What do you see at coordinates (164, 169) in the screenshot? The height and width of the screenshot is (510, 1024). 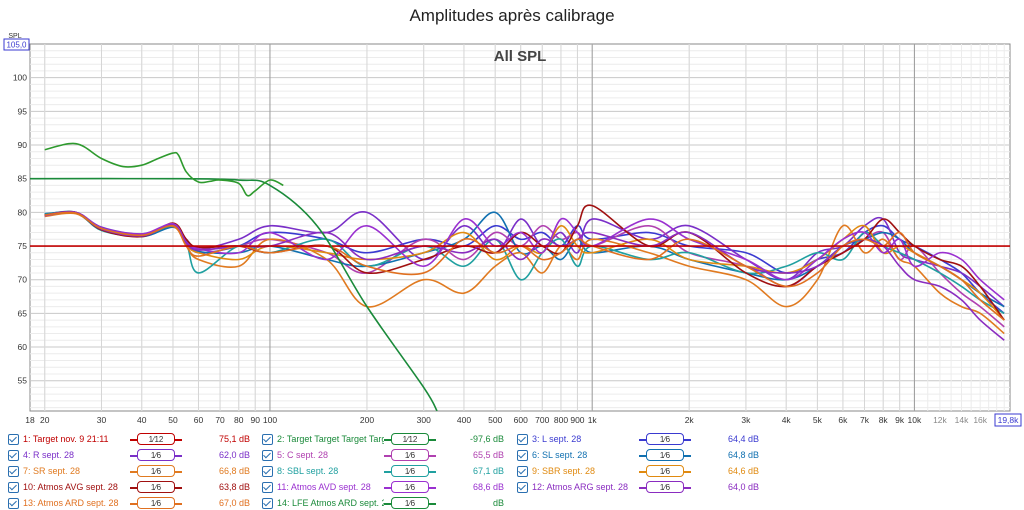 I see `series-line` at bounding box center [164, 169].